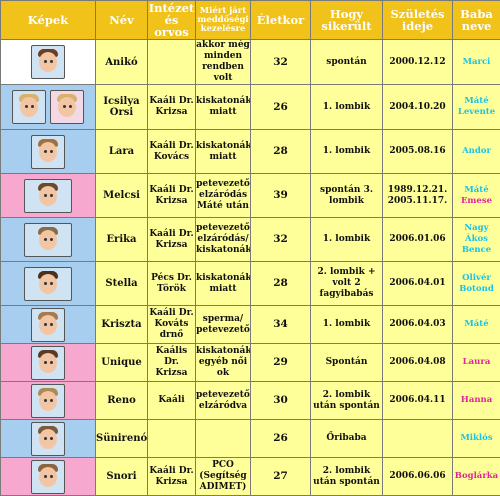 The width and height of the screenshot is (500, 496). Describe the element at coordinates (223, 196) in the screenshot. I see `cell-miert: petevezető elzáródás Máté után` at that location.